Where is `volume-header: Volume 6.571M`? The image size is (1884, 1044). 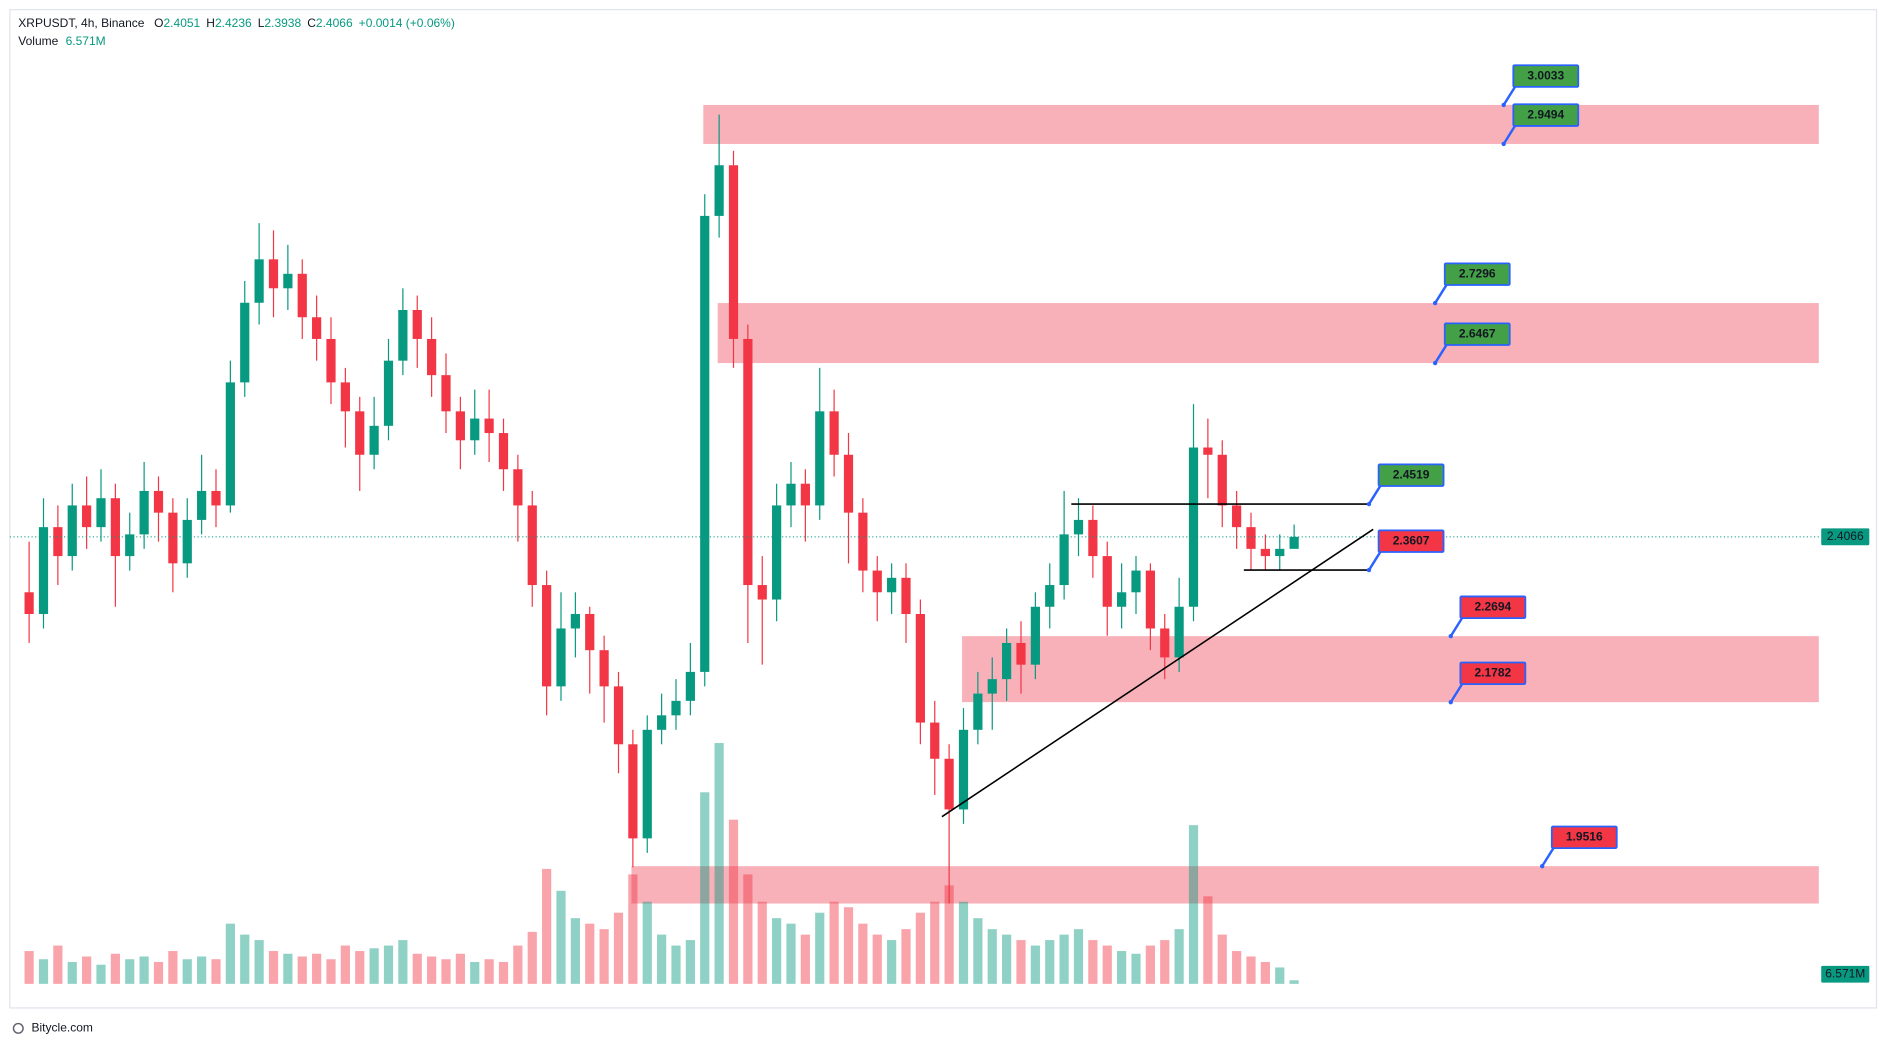
volume-header: Volume 6.571M is located at coordinates (61, 41).